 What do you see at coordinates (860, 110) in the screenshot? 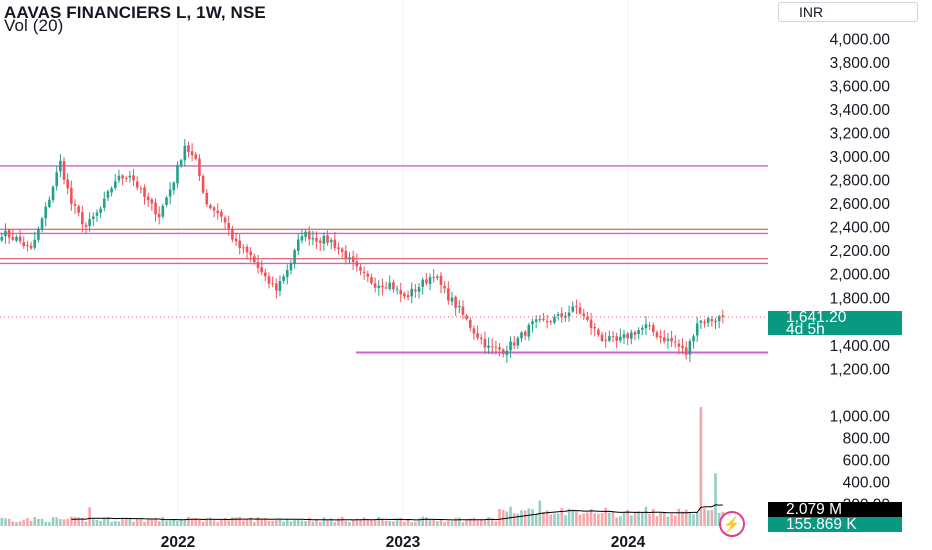
I see `y-tick-label: 3,400.00` at bounding box center [860, 110].